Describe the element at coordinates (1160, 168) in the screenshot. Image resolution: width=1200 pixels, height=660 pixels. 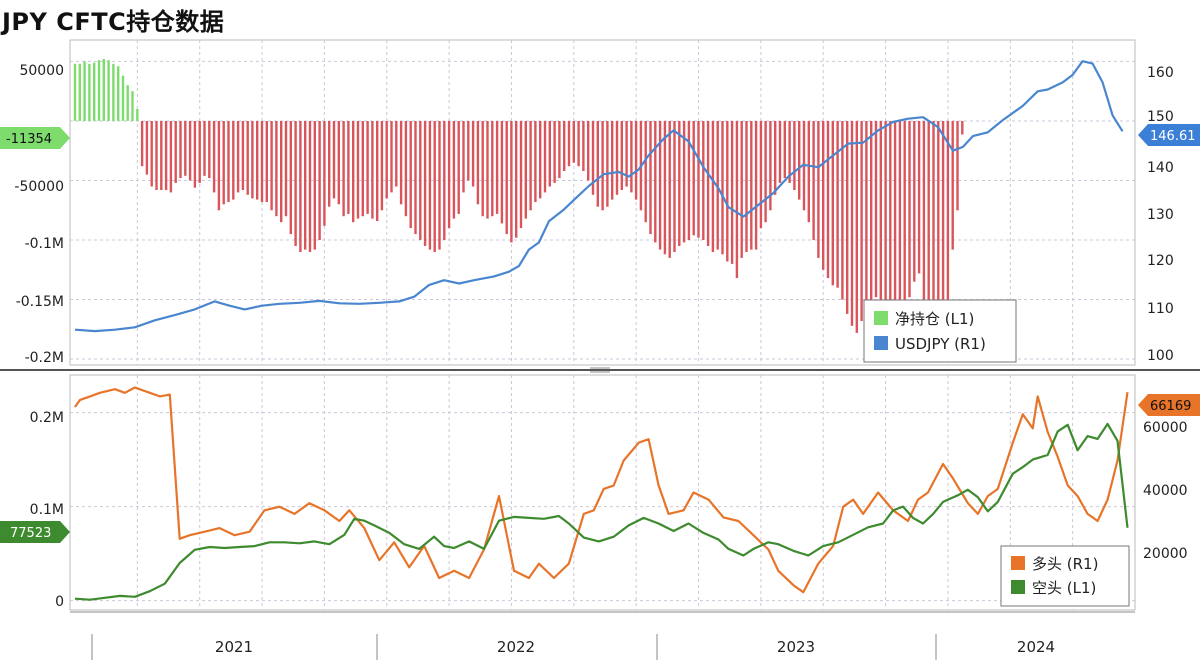
I see `top-right-tick: 140` at that location.